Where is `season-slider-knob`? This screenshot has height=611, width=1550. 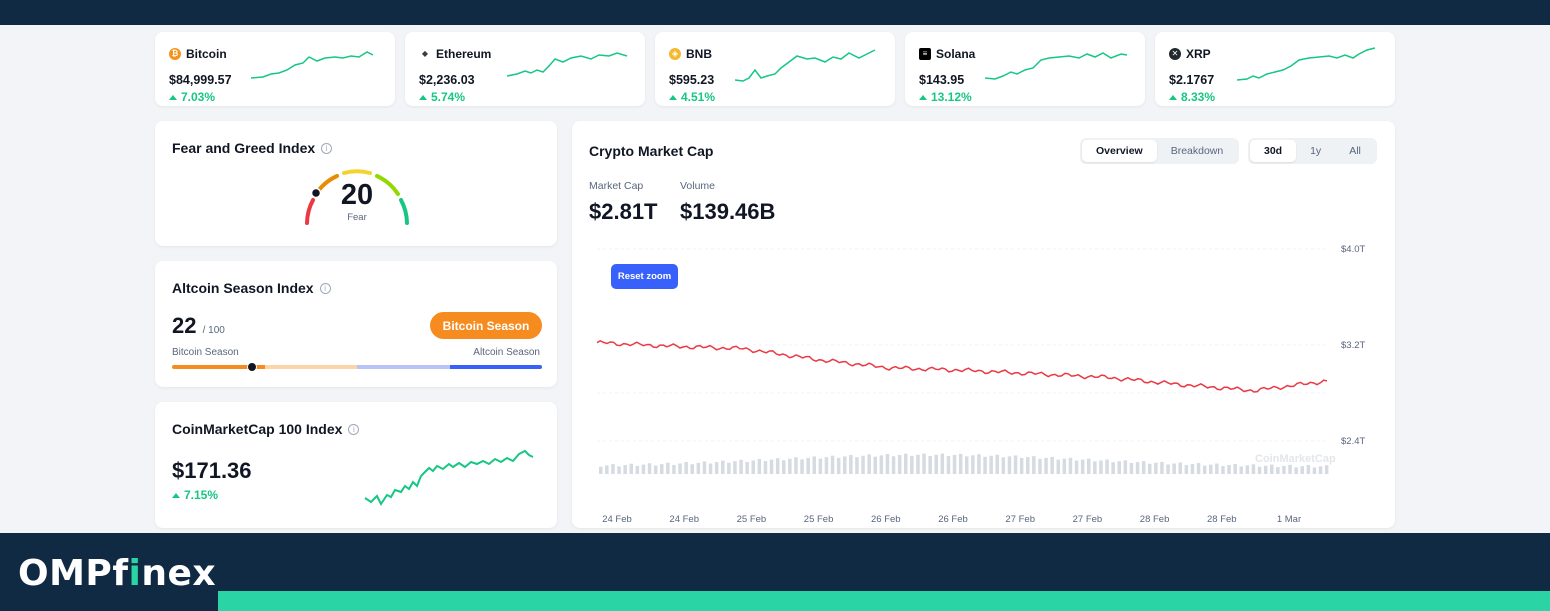
season-slider-knob is located at coordinates (252, 367).